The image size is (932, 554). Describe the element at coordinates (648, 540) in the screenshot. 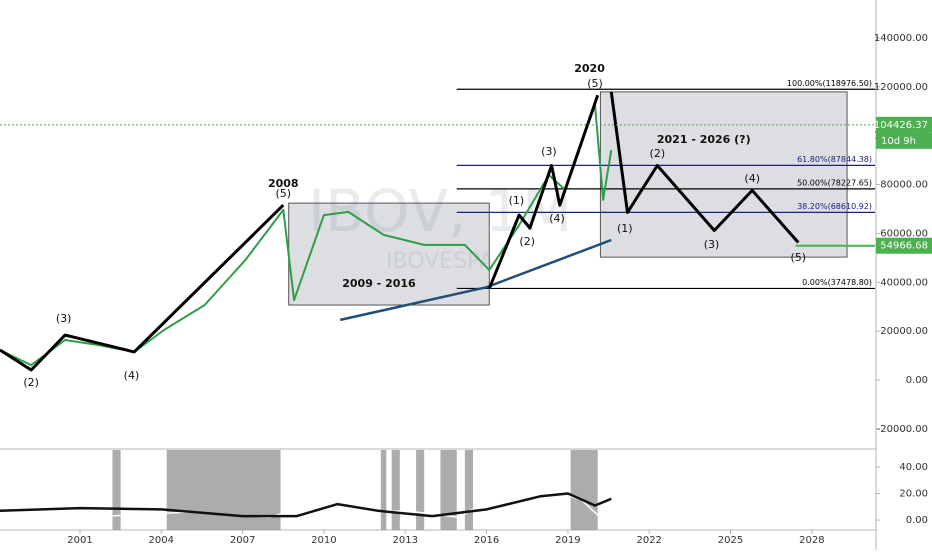

I see `x-tick-label: 2022` at that location.